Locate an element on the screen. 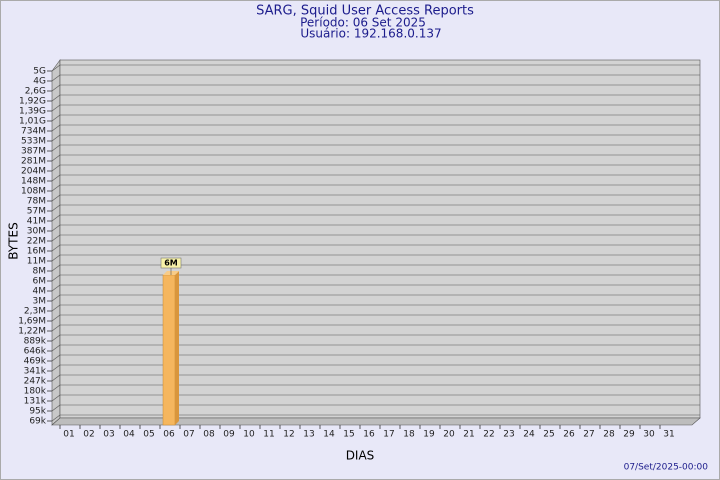  chart-subtitle: Período: 06 Set 2025 is located at coordinates (363, 23).